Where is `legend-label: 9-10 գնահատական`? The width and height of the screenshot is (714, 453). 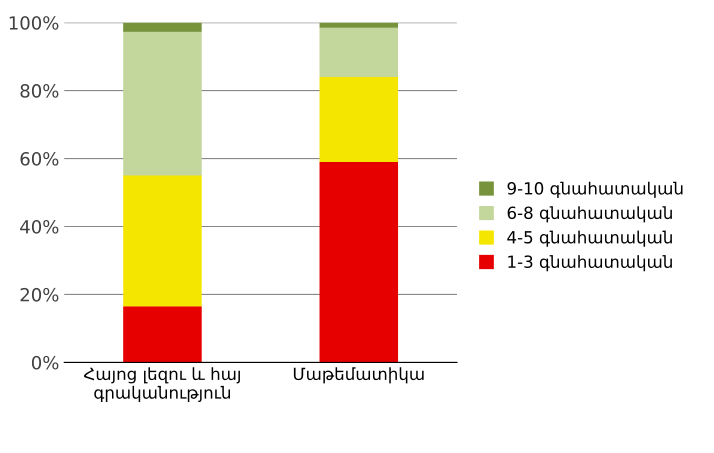
legend-label: 9-10 գնահատական is located at coordinates (595, 190).